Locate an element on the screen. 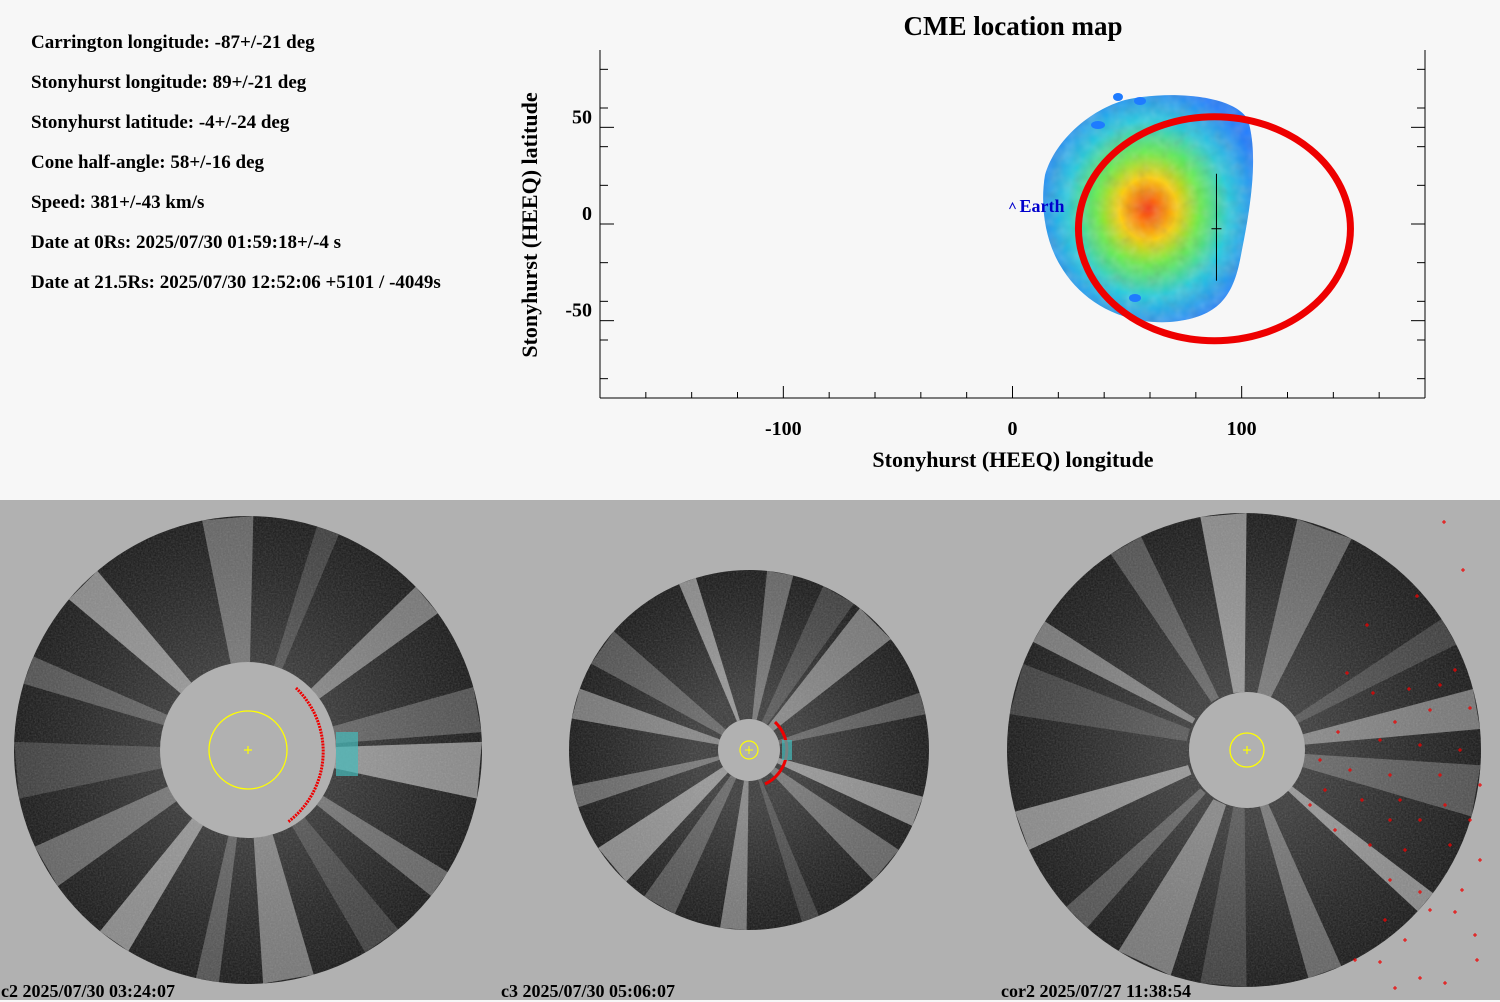 The image size is (1500, 1002). stonyhurst-latitude-text: Stonyhurst latitude: -4+/-24 deg is located at coordinates (160, 122).